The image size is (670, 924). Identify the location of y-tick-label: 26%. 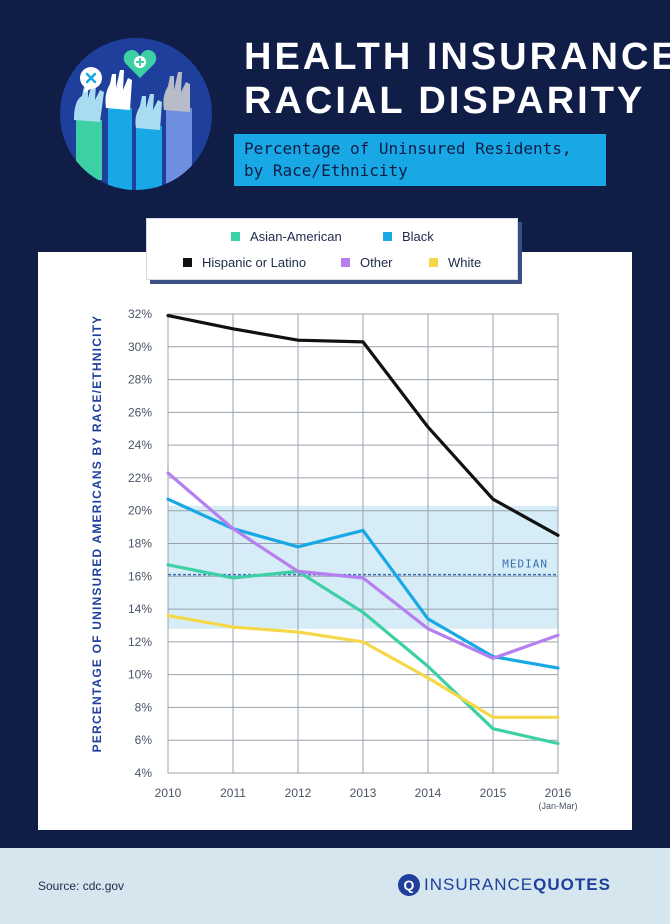
(140, 412).